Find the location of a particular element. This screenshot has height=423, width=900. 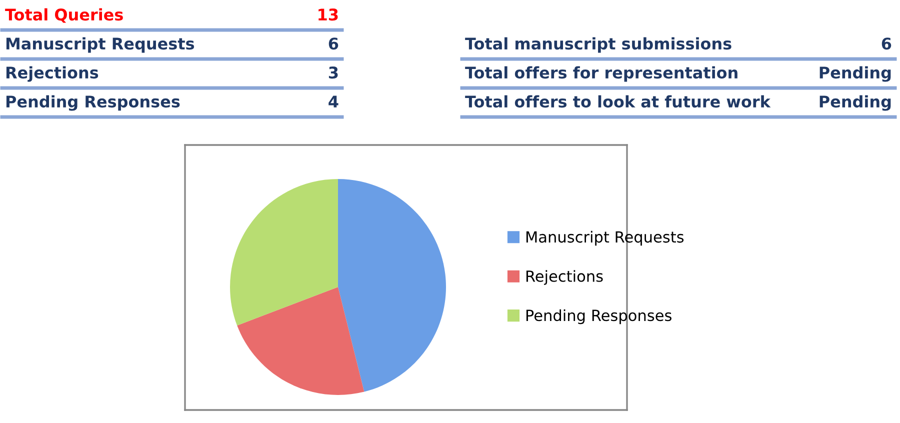

legend-label: Pending Responses is located at coordinates (599, 316).